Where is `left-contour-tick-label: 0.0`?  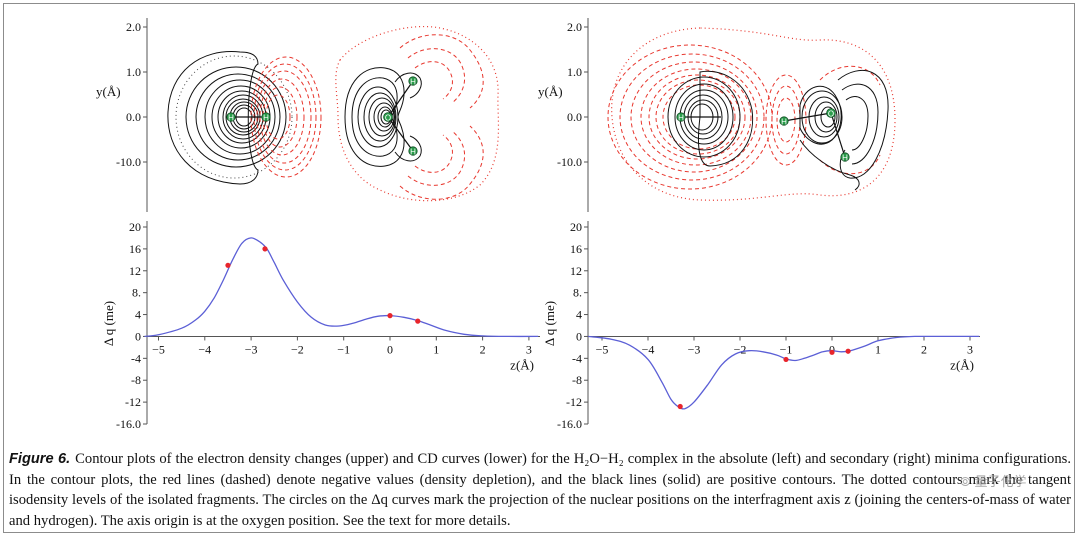 left-contour-tick-label: 0.0 is located at coordinates (133, 117).